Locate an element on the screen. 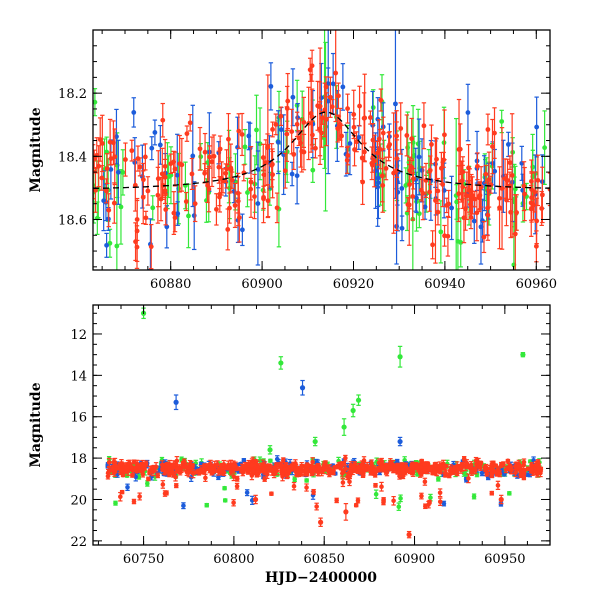 The height and width of the screenshot is (600, 600). bottom-xtick-label: 60950 is located at coordinates (504, 559).